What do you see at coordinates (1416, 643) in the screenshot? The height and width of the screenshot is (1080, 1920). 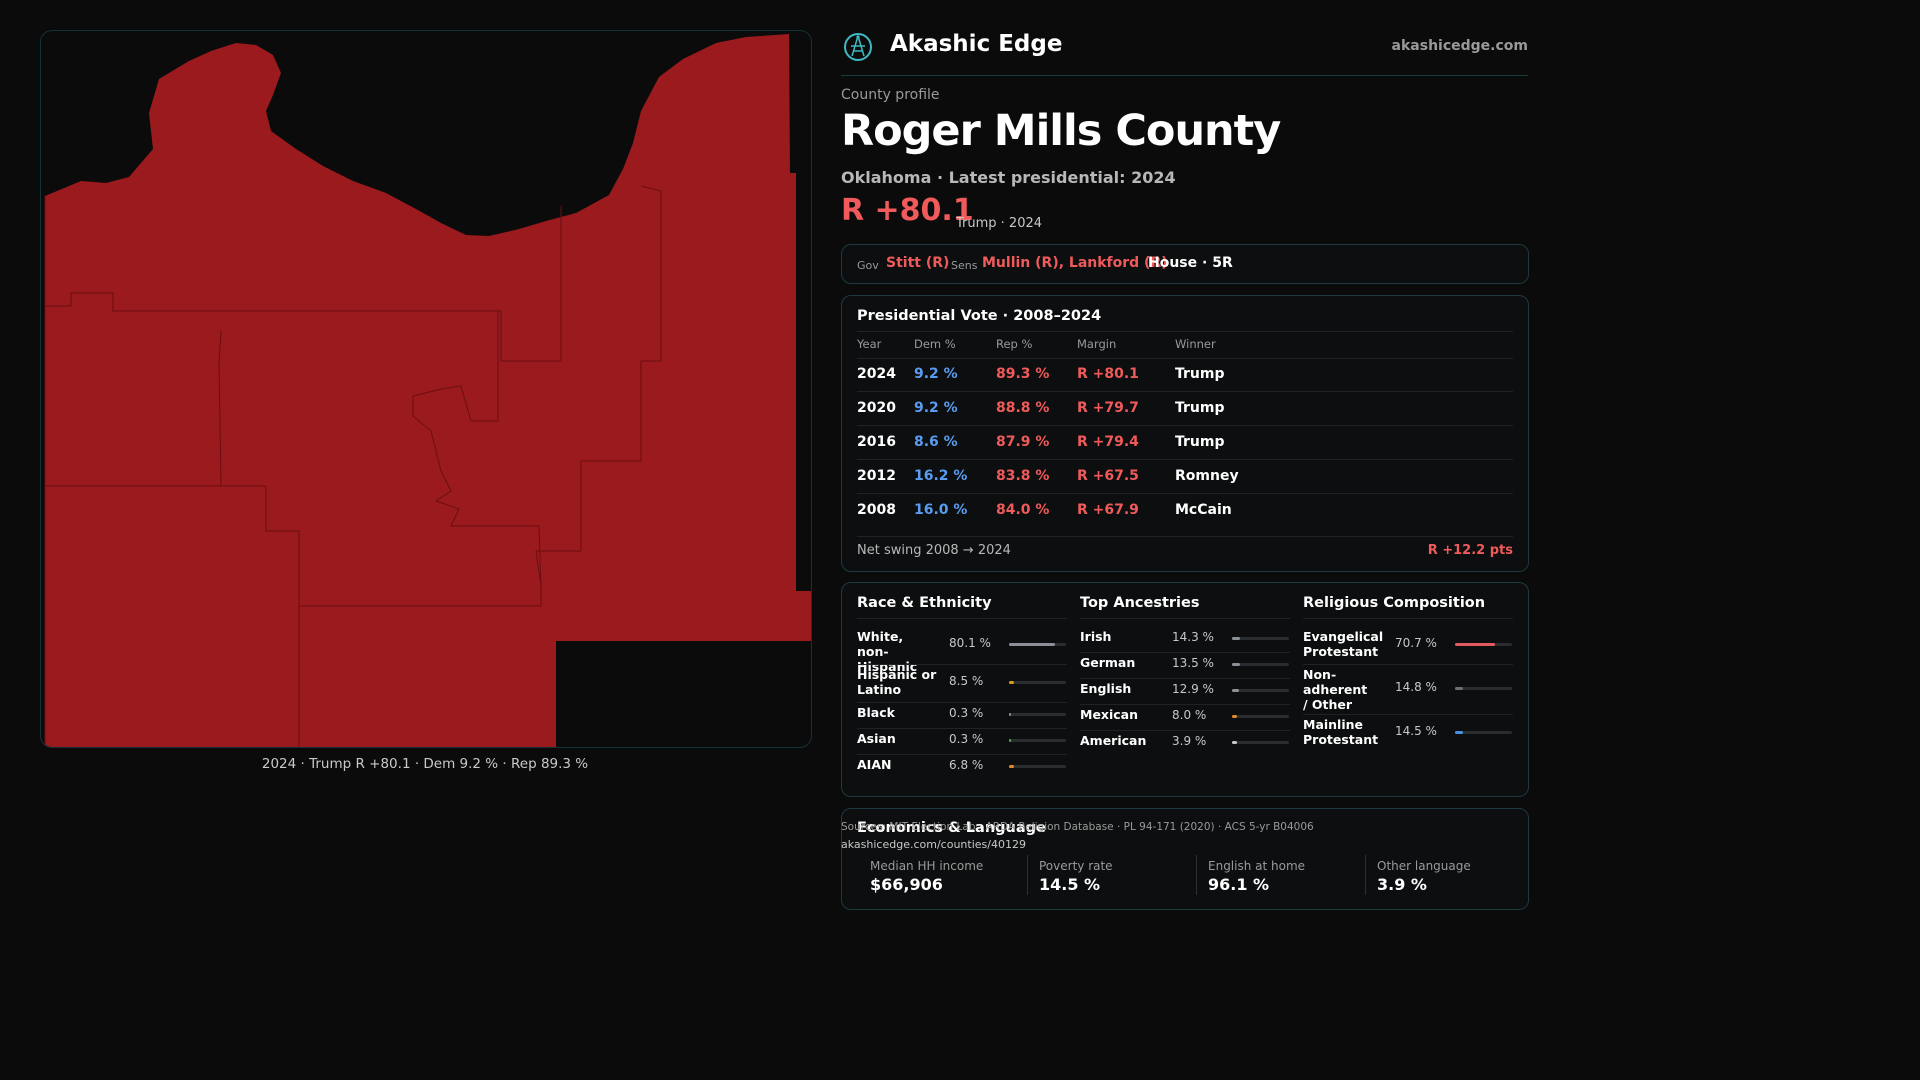 I see `religion-value: 70.7 %` at bounding box center [1416, 643].